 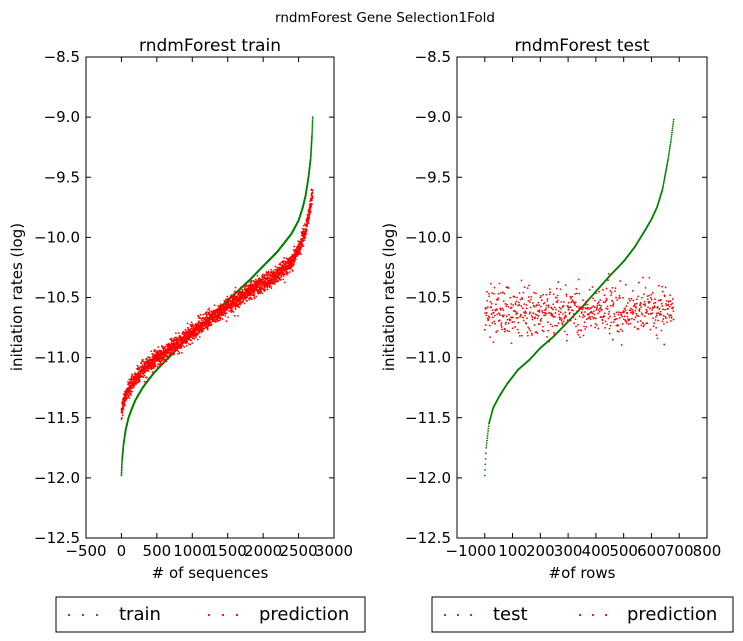 What do you see at coordinates (210, 573) in the screenshot?
I see `train-chart-xlabel: # of sequences` at bounding box center [210, 573].